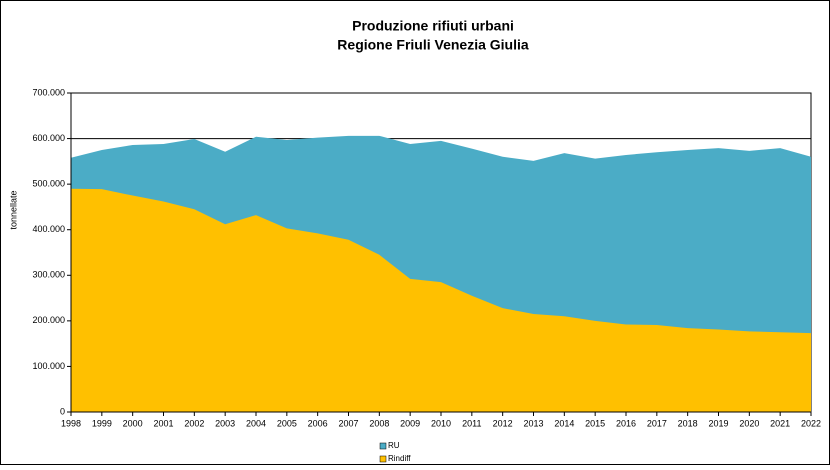 This screenshot has height=470, width=830. I want to click on x-tick-label: 2020, so click(749, 423).